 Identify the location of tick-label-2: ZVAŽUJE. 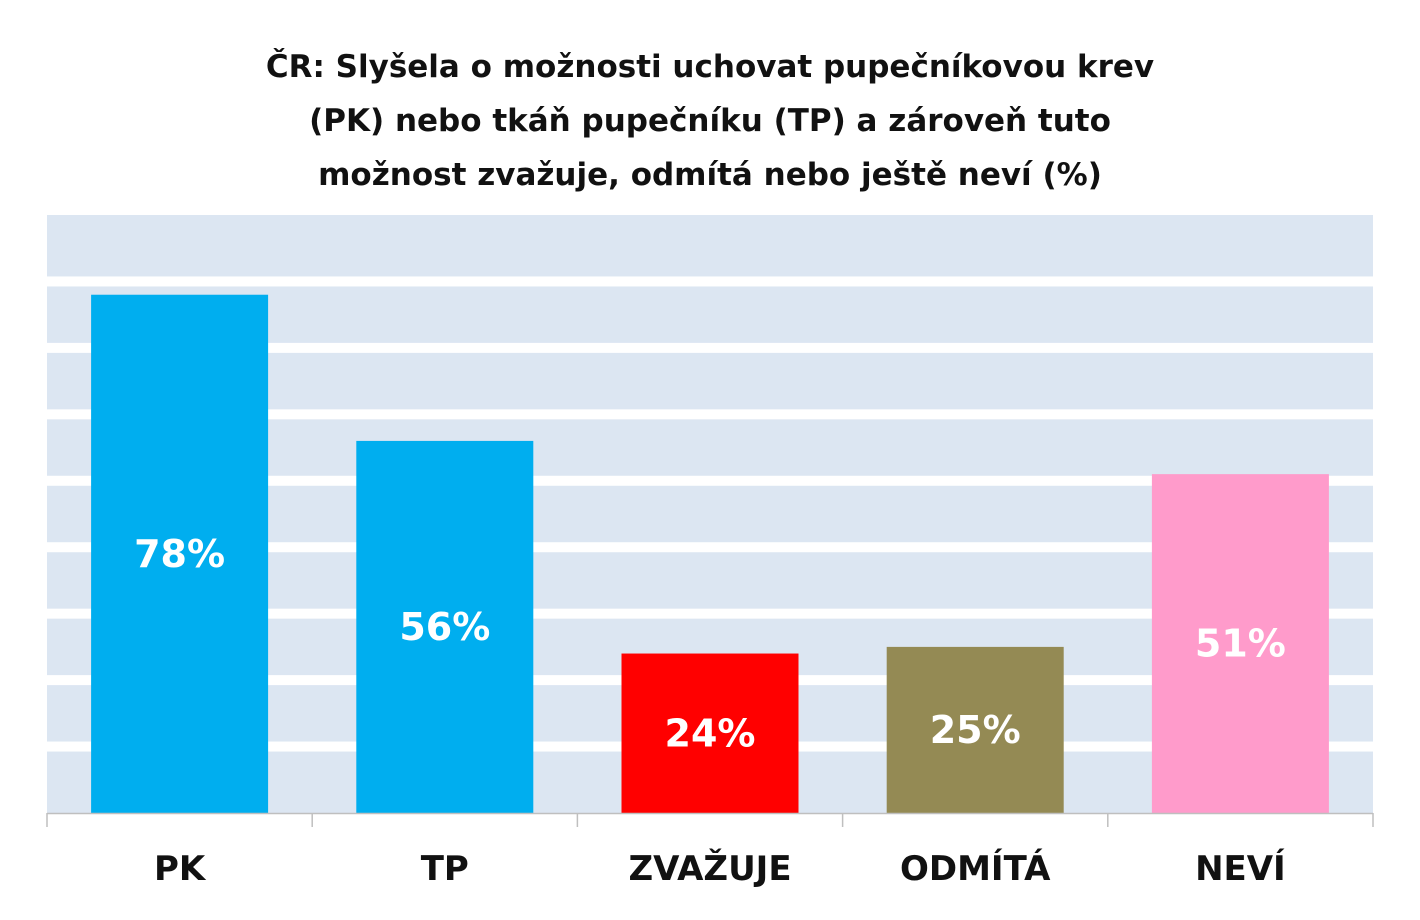
(709, 868).